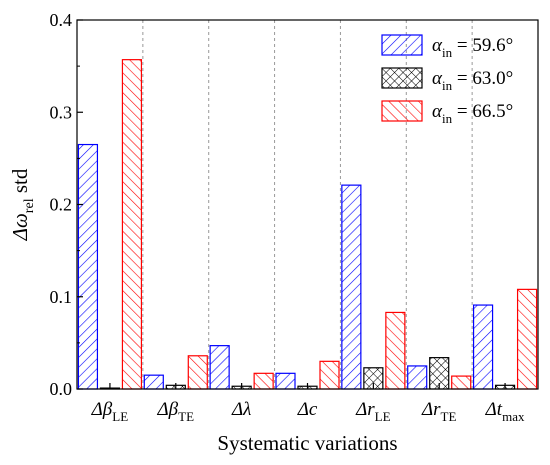  I want to click on x-tick-label: ΔrLE, so click(372, 411).